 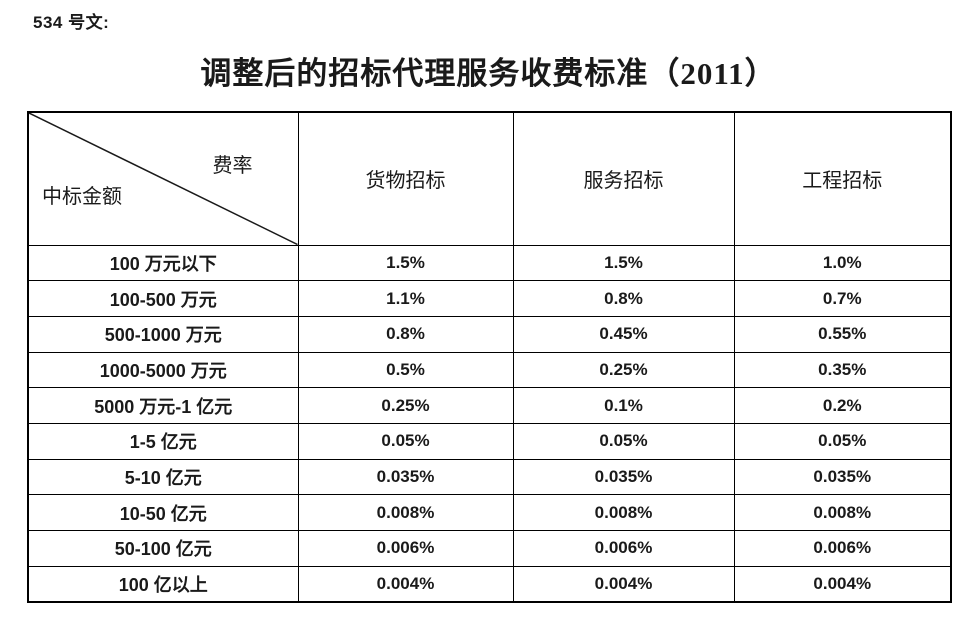 I want to click on fee-value-cell: 0.5%, so click(x=405, y=370).